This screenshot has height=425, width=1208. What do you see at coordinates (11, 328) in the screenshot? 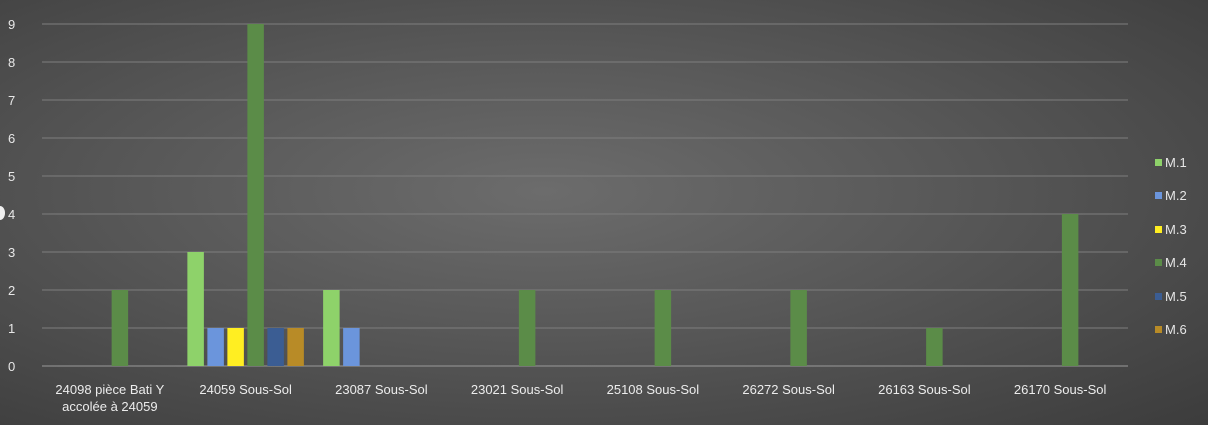
I see `y-tick-label: 1` at bounding box center [11, 328].